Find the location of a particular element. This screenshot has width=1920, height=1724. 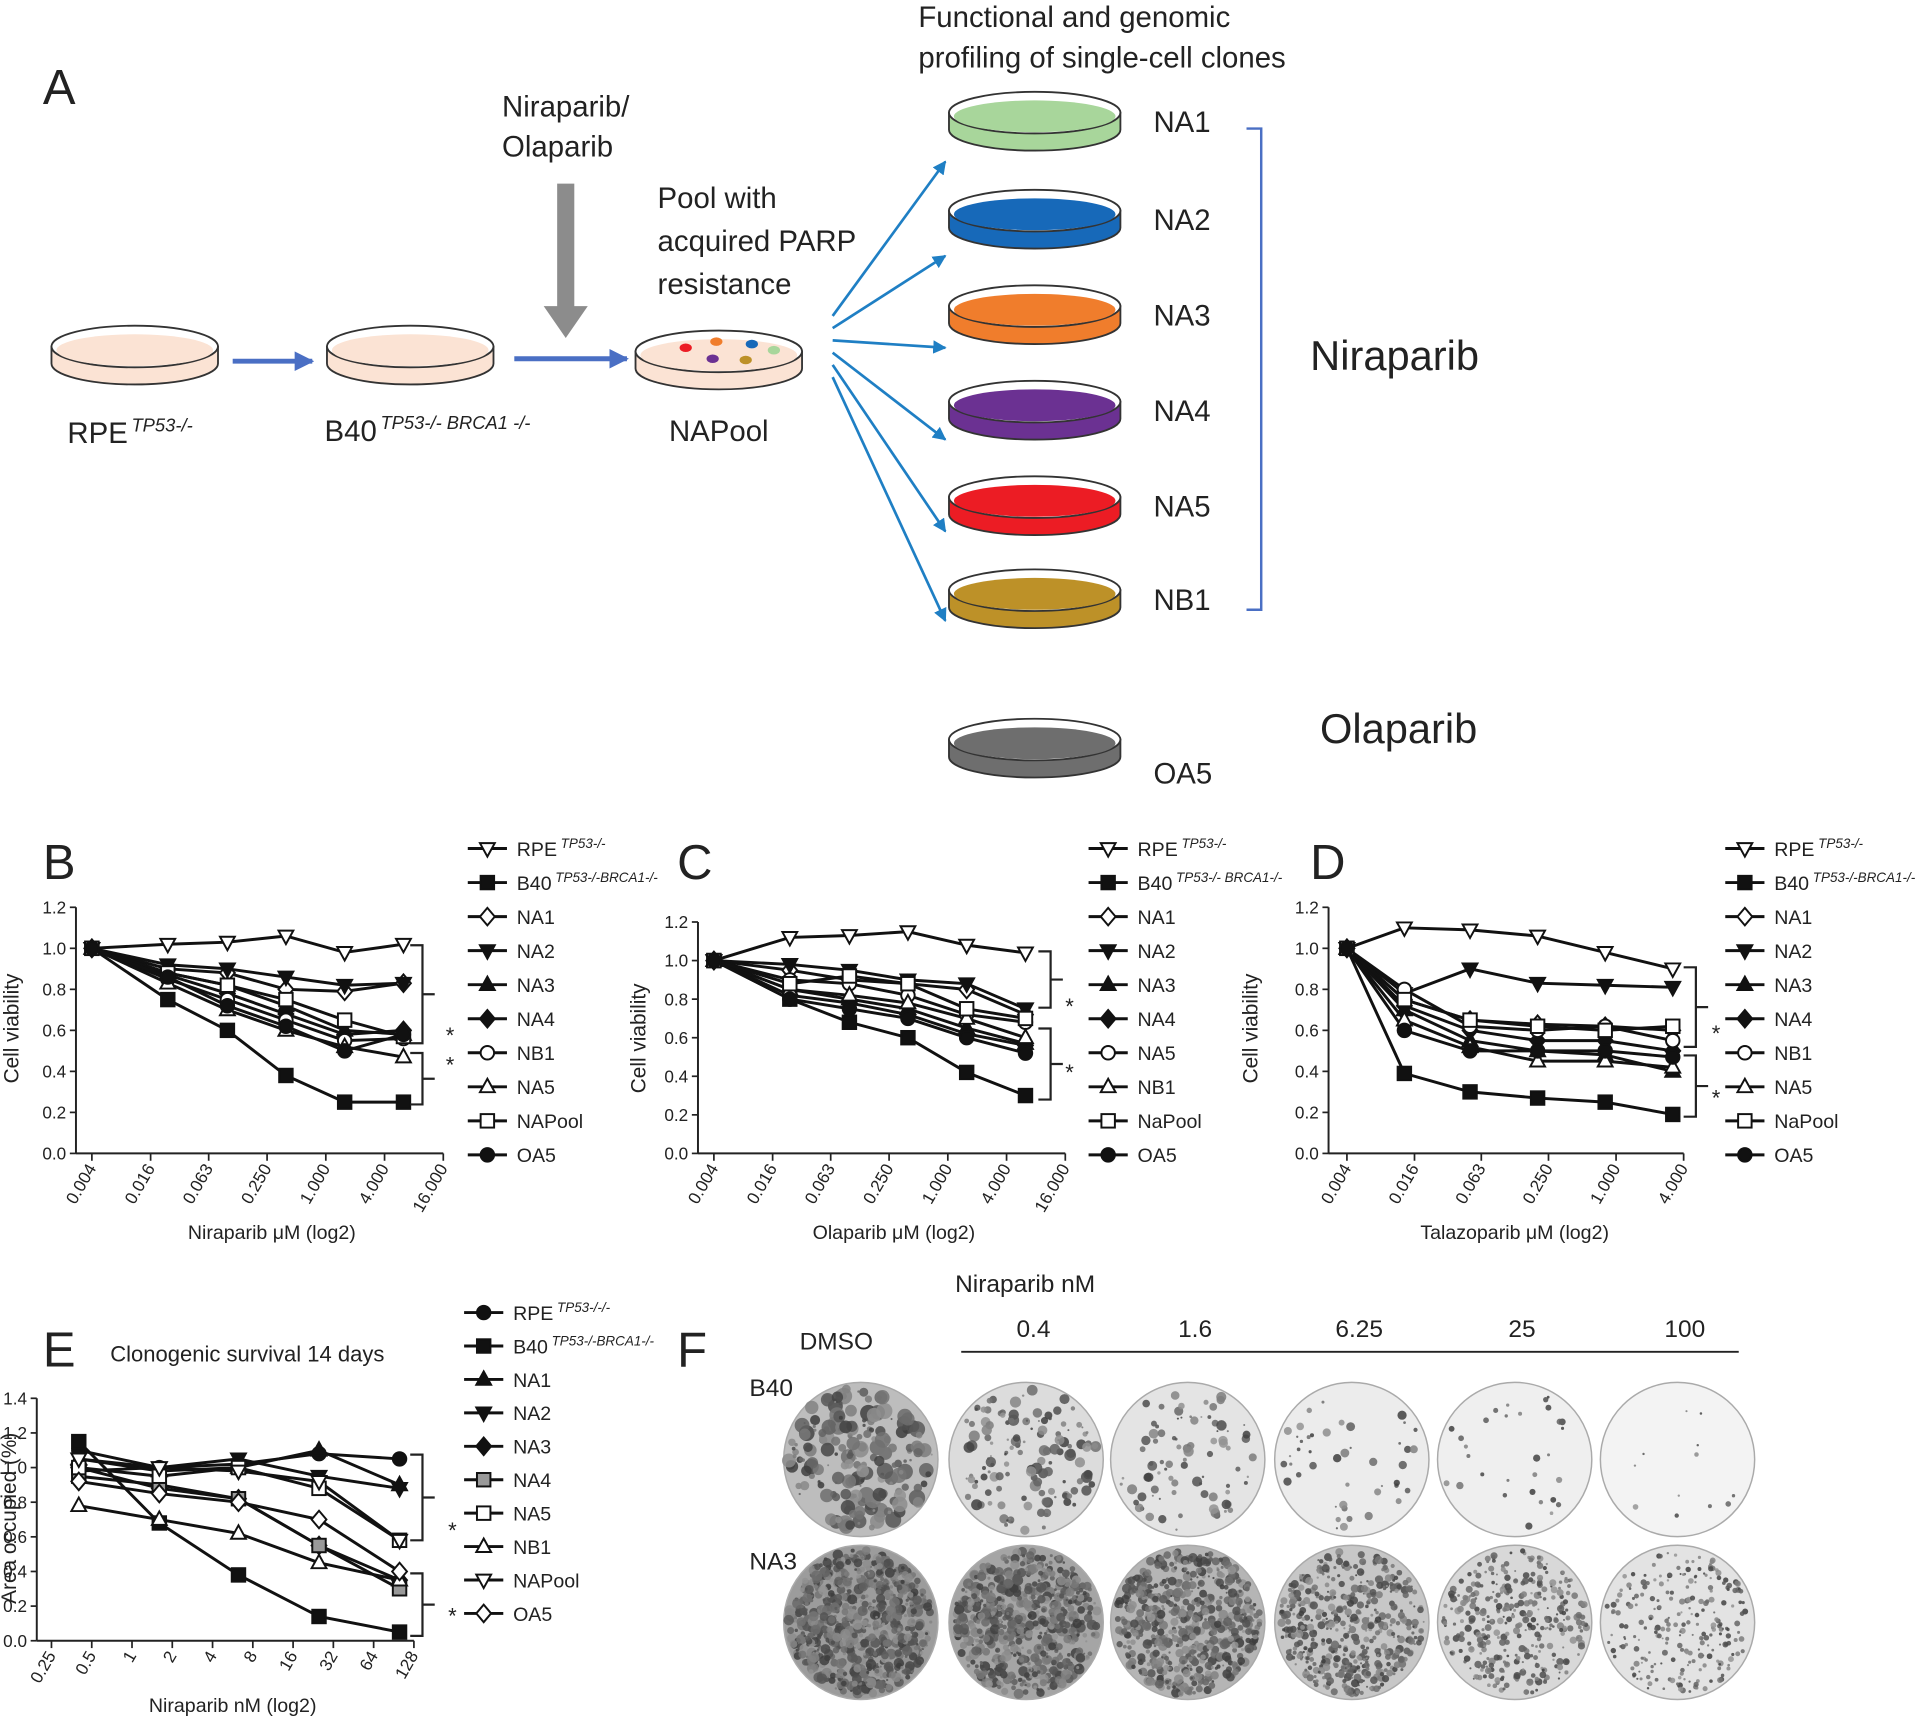

dish-medium is located at coordinates (1034, 309).